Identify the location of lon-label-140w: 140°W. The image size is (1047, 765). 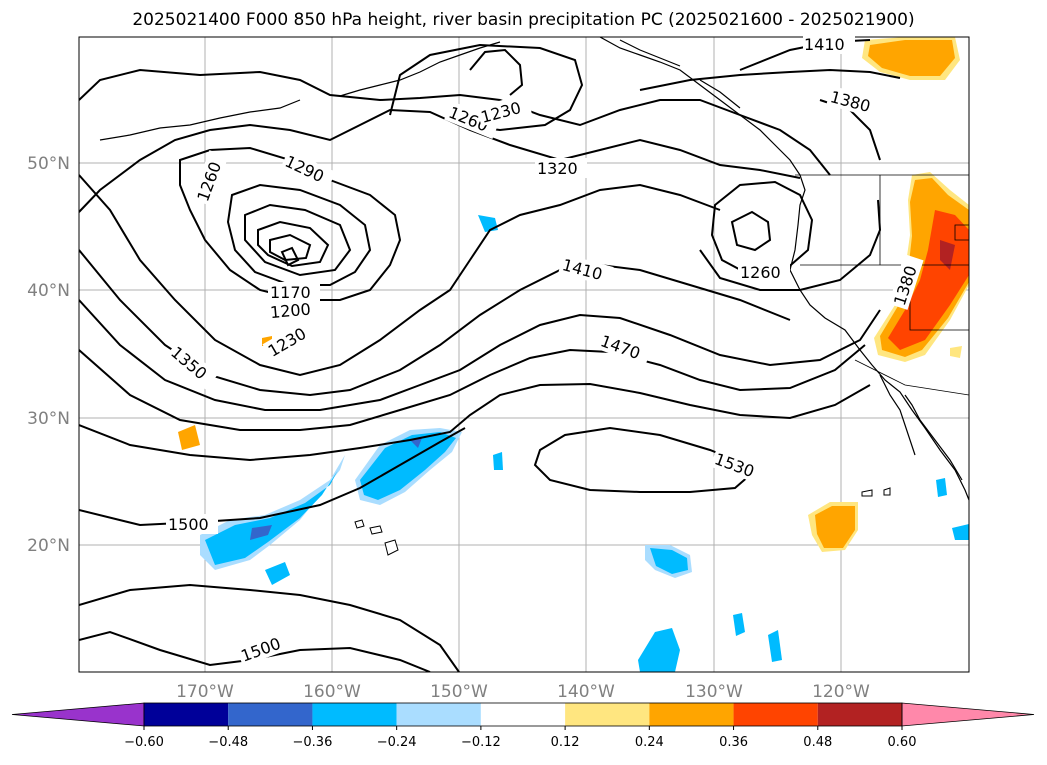
(586, 692).